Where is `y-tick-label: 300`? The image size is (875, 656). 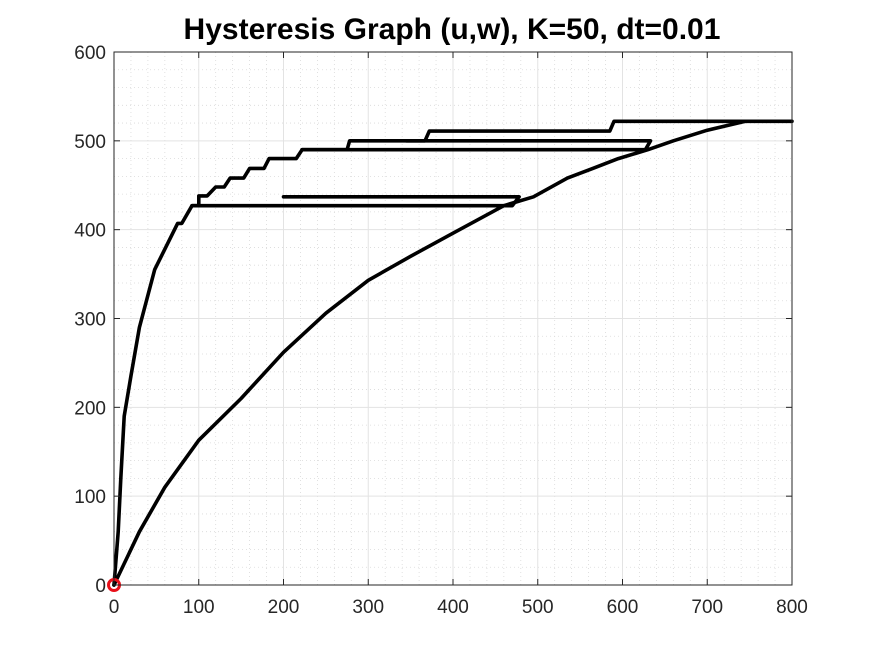 y-tick-label: 300 is located at coordinates (90, 320).